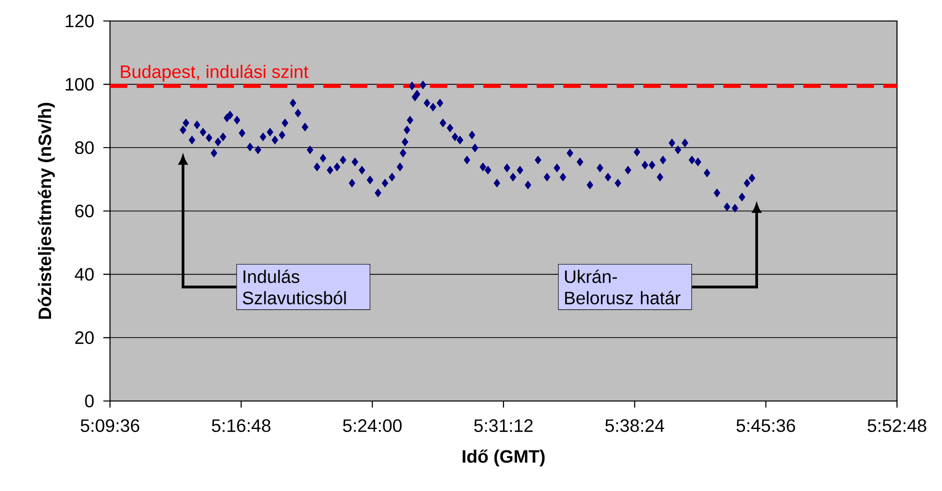 The height and width of the screenshot is (491, 942). Describe the element at coordinates (372, 425) in the screenshot. I see `x-tick-label: 5:24:00` at that location.